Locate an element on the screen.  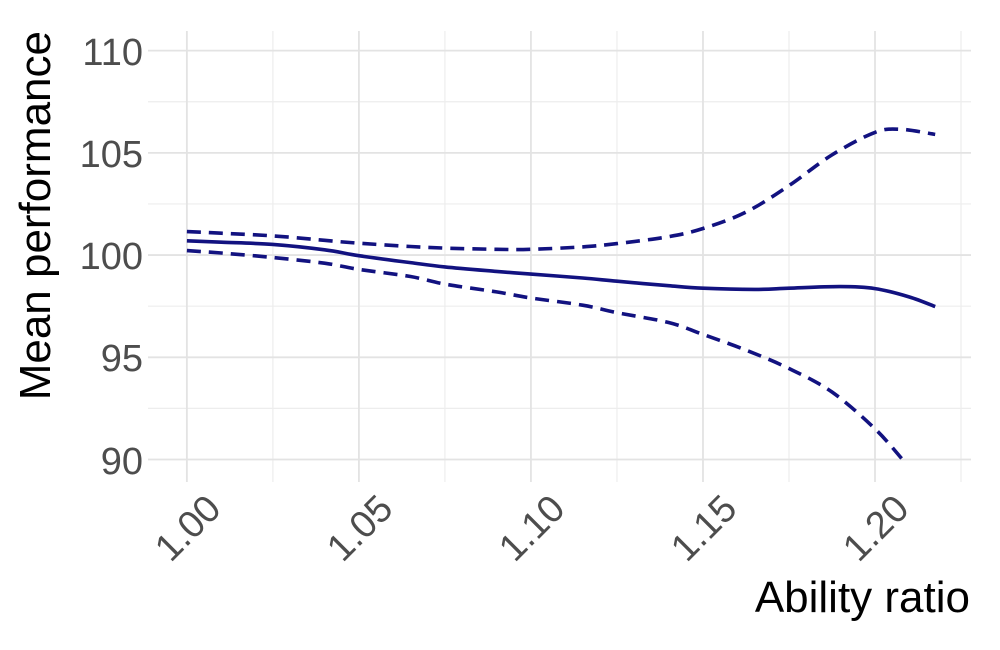
series-upper_band-line is located at coordinates (561, 189).